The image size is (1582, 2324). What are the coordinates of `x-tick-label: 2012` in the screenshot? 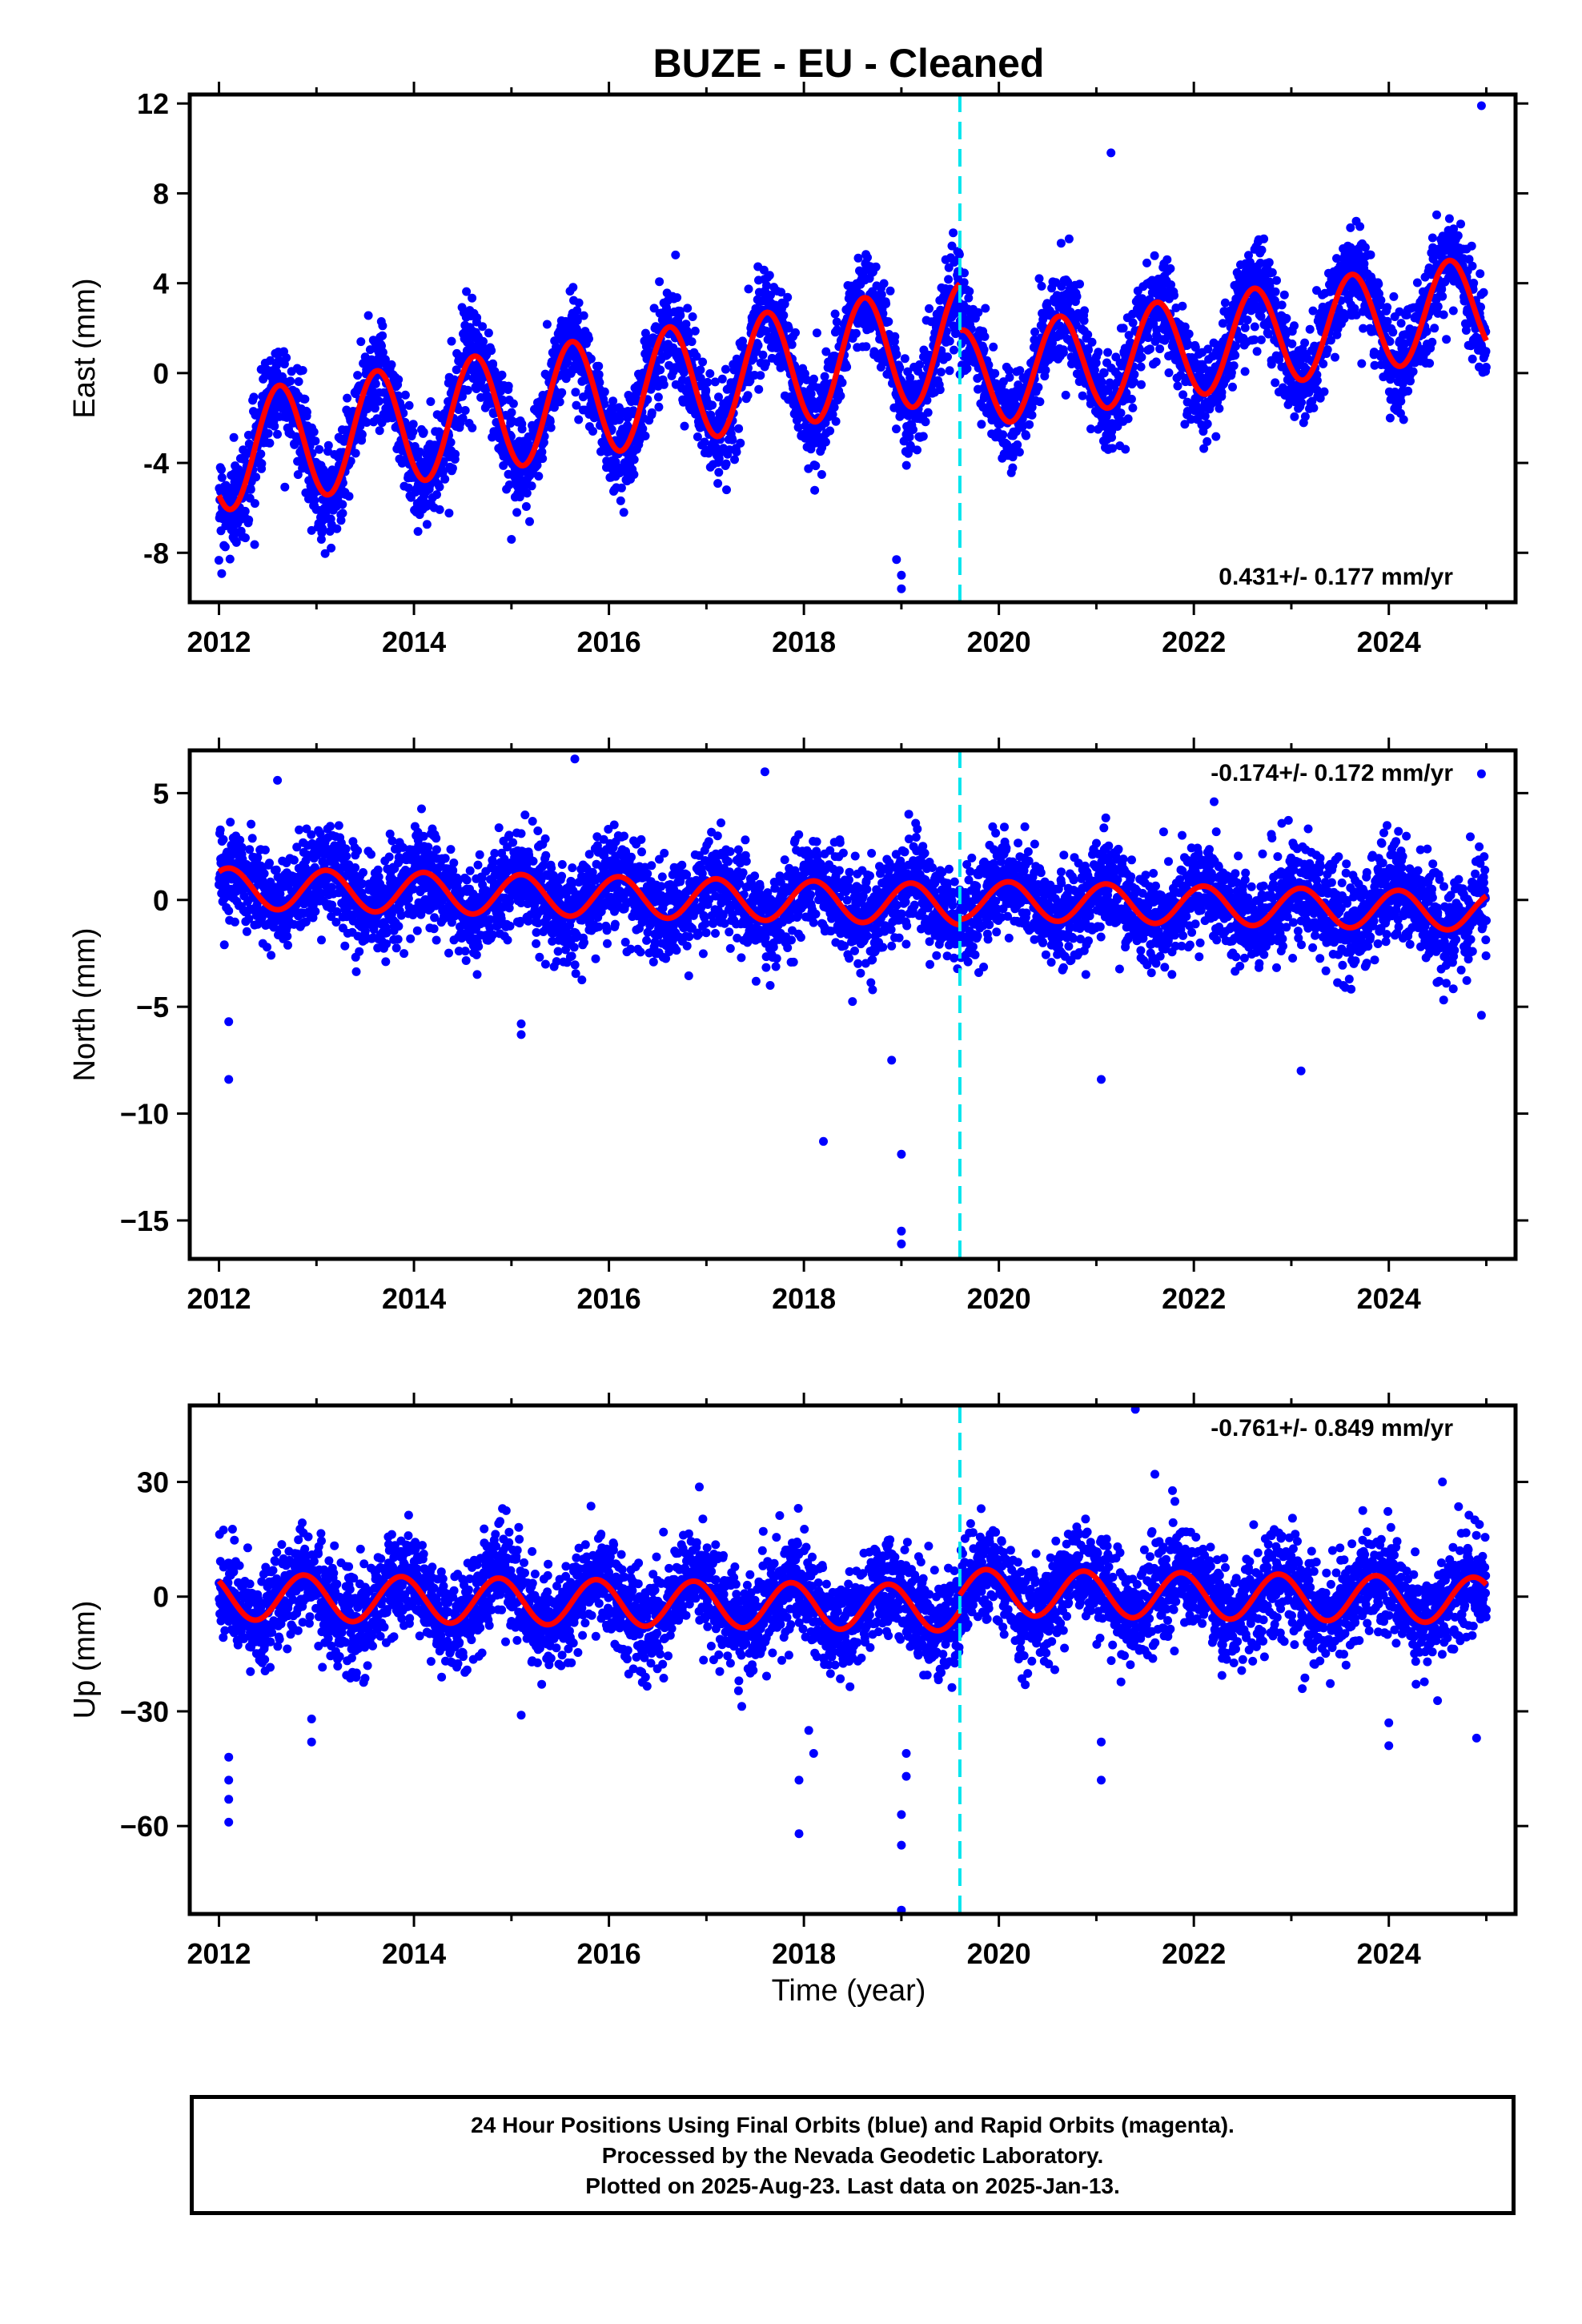 It's located at (219, 641).